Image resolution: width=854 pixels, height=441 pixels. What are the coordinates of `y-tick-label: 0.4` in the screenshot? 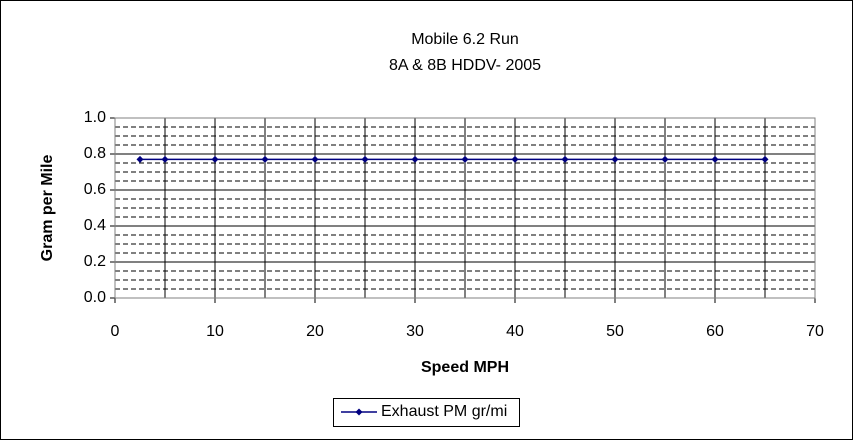 It's located at (95, 225).